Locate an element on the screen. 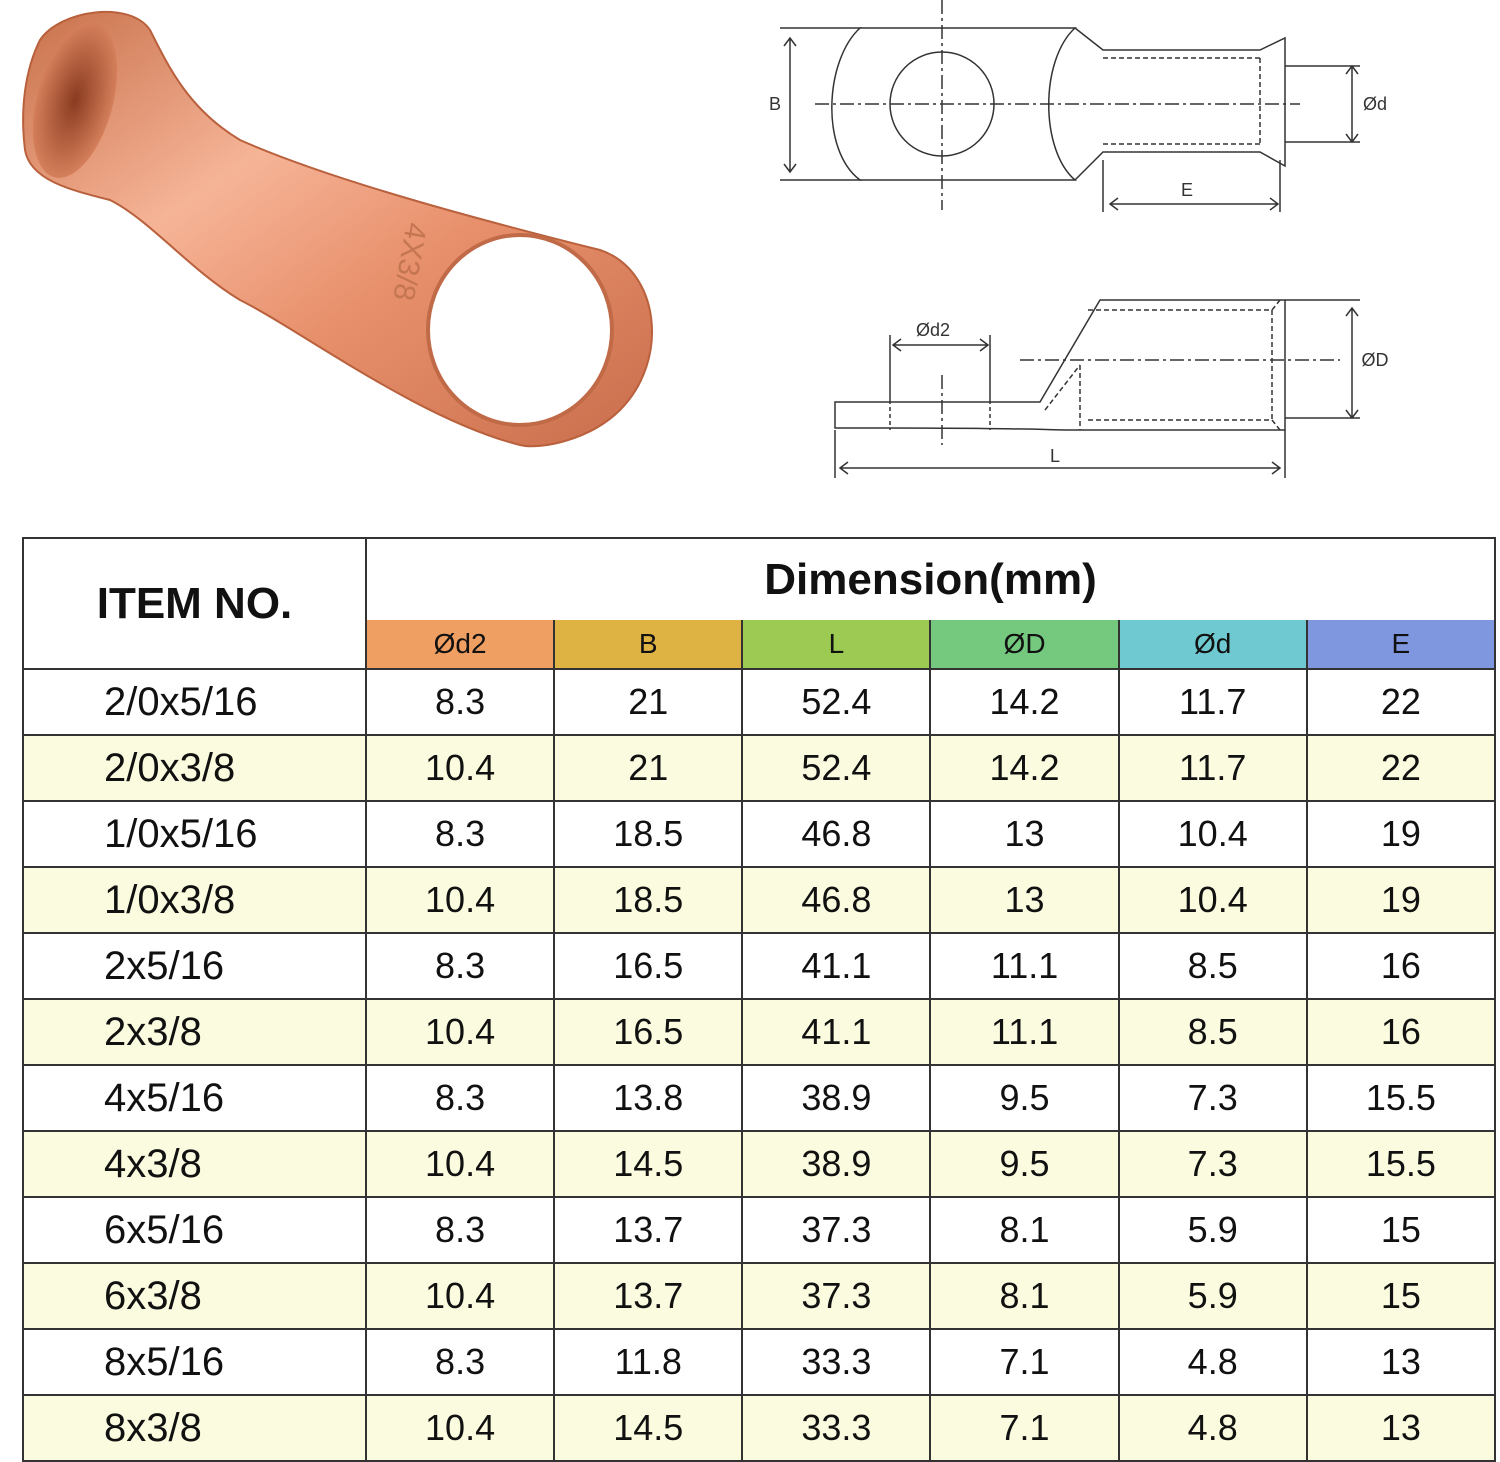  table-row: 4x5/16 8.3 13.8 38.9 9.5 7.3 15.5 is located at coordinates (759, 1098).